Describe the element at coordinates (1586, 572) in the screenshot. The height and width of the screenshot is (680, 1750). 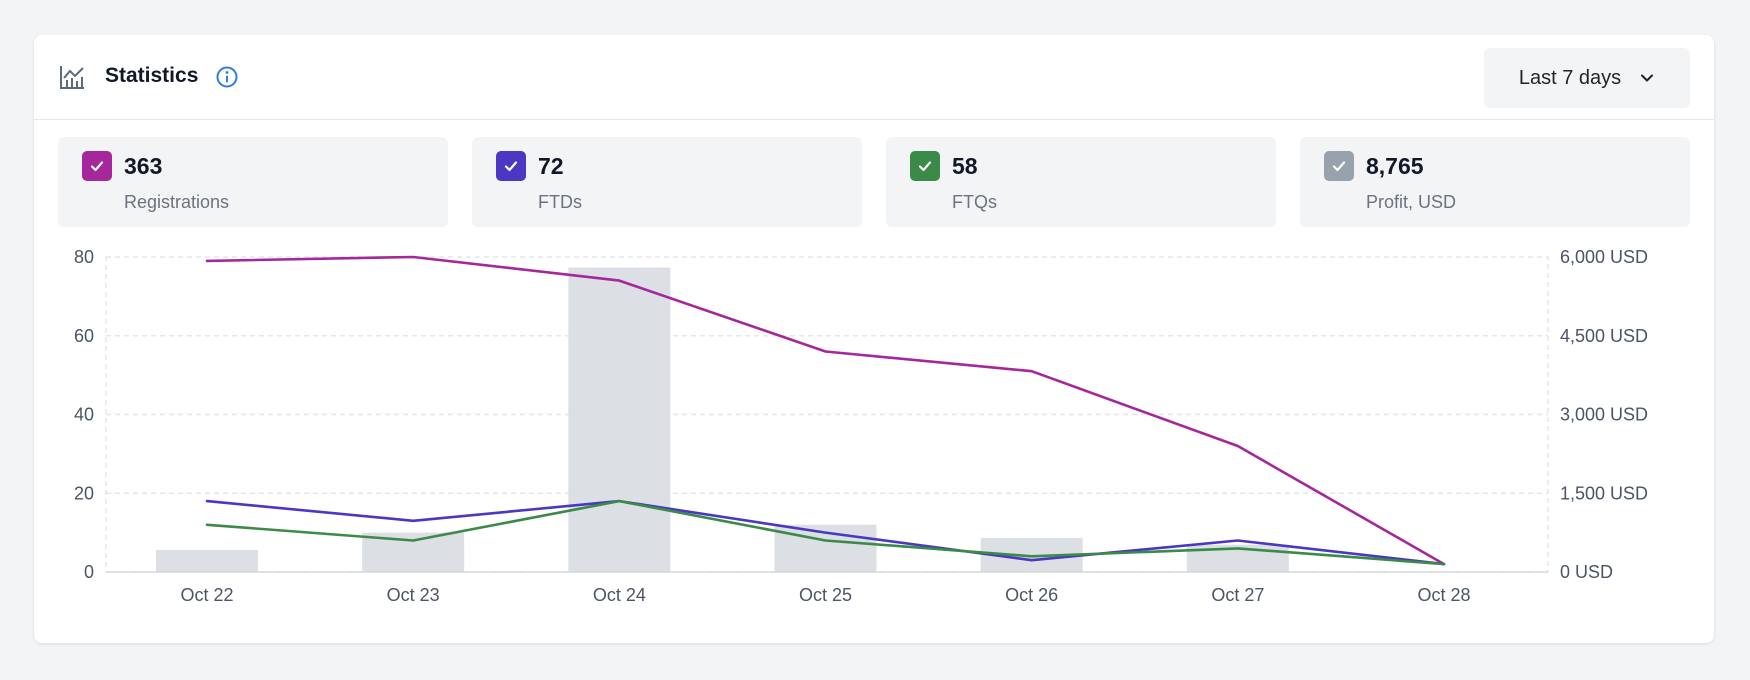
I see `y-right-tick-label: 0 USD` at that location.